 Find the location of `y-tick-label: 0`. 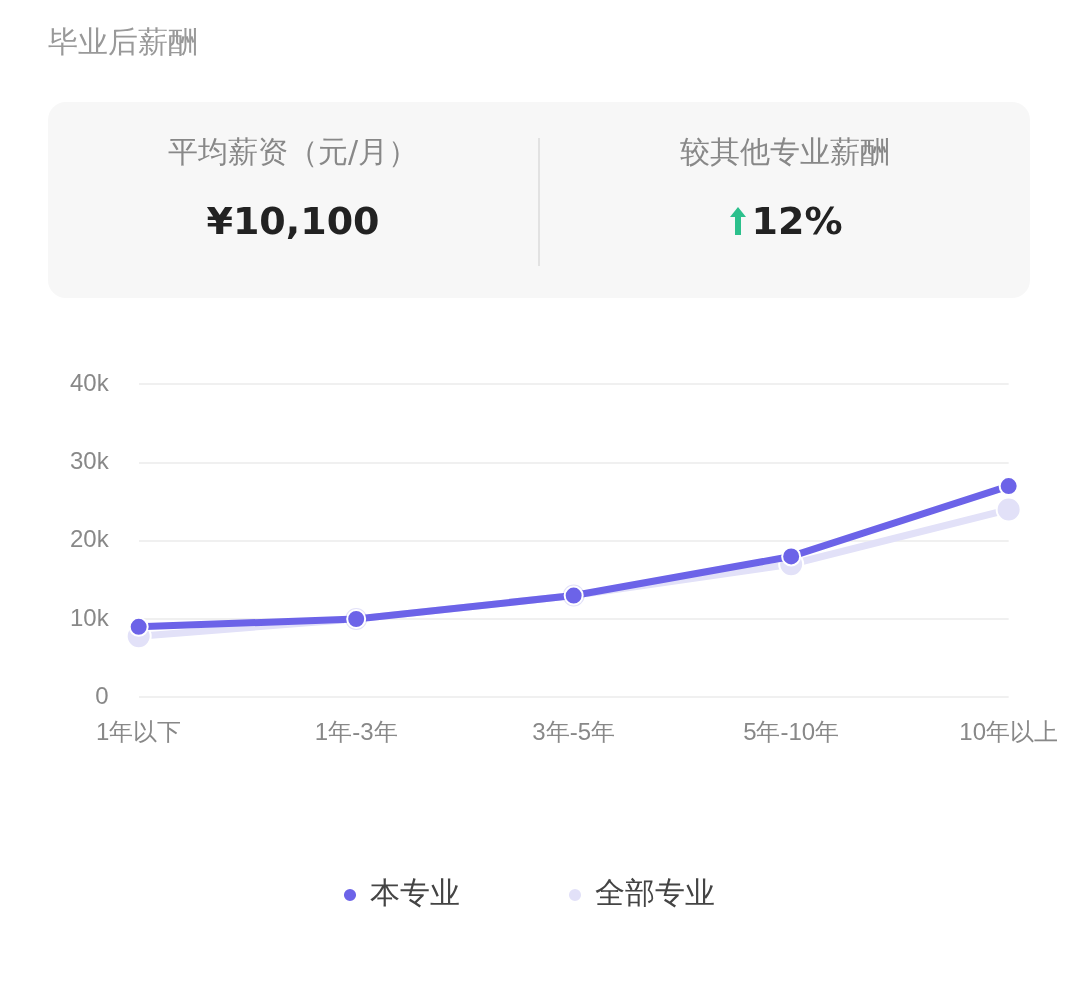

y-tick-label: 0 is located at coordinates (102, 695).